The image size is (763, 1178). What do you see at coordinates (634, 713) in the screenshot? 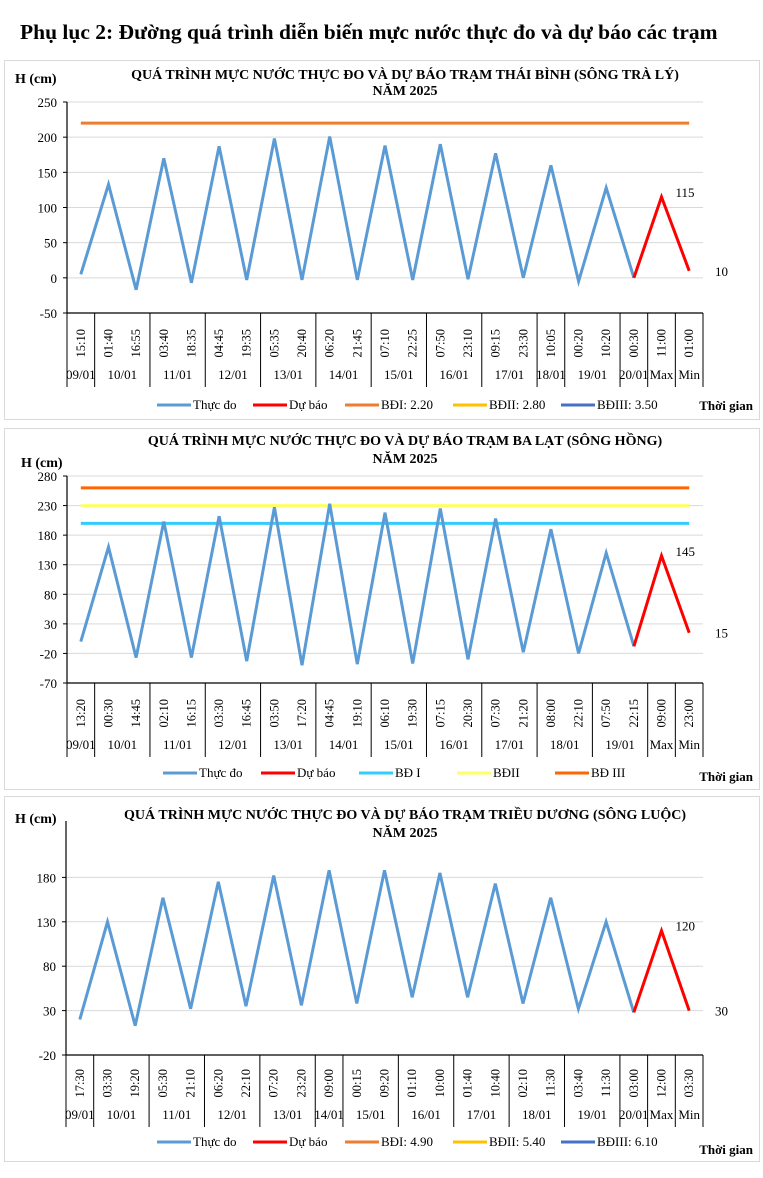
I see `x-time-label: 22:15` at bounding box center [634, 713].